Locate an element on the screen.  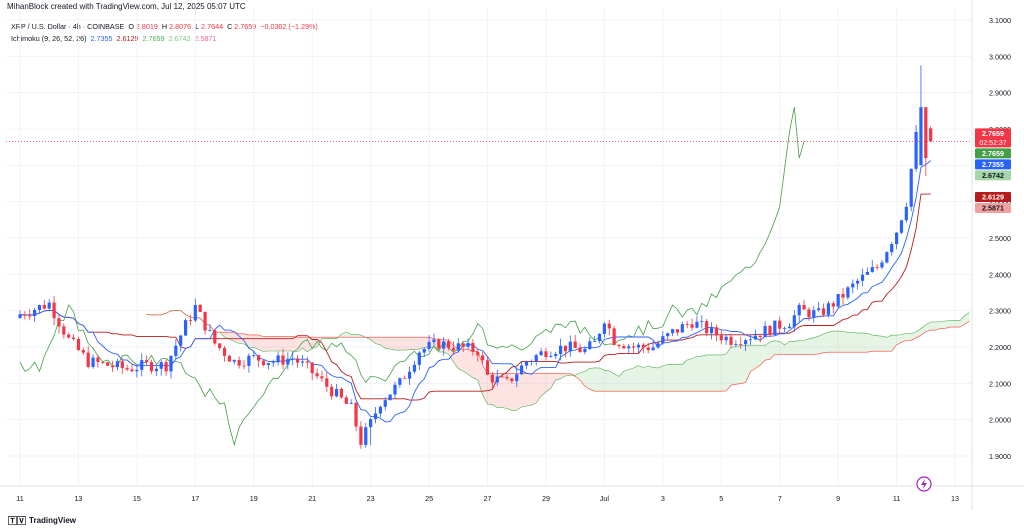
high-value: 2.8076 is located at coordinates (180, 26).